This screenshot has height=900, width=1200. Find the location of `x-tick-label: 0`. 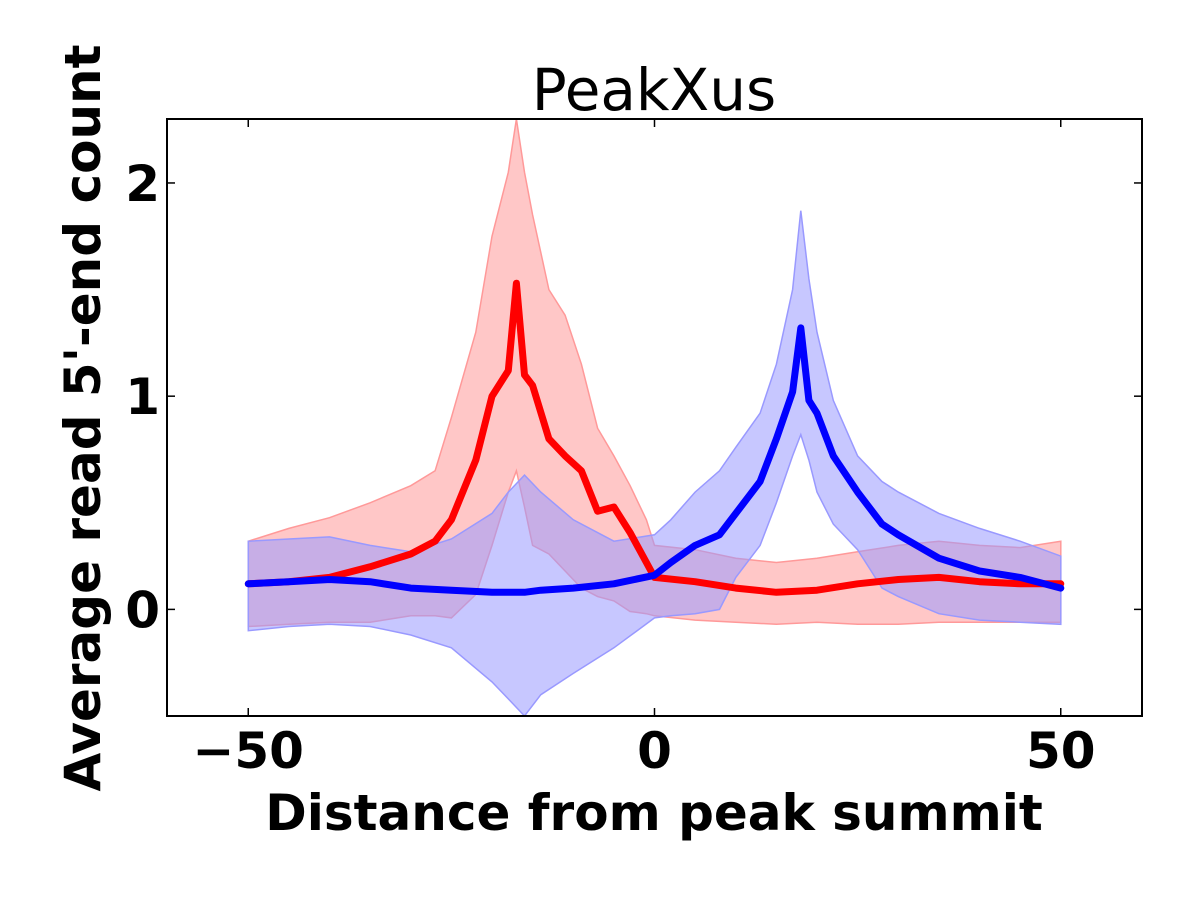

x-tick-label: 0 is located at coordinates (654, 751).